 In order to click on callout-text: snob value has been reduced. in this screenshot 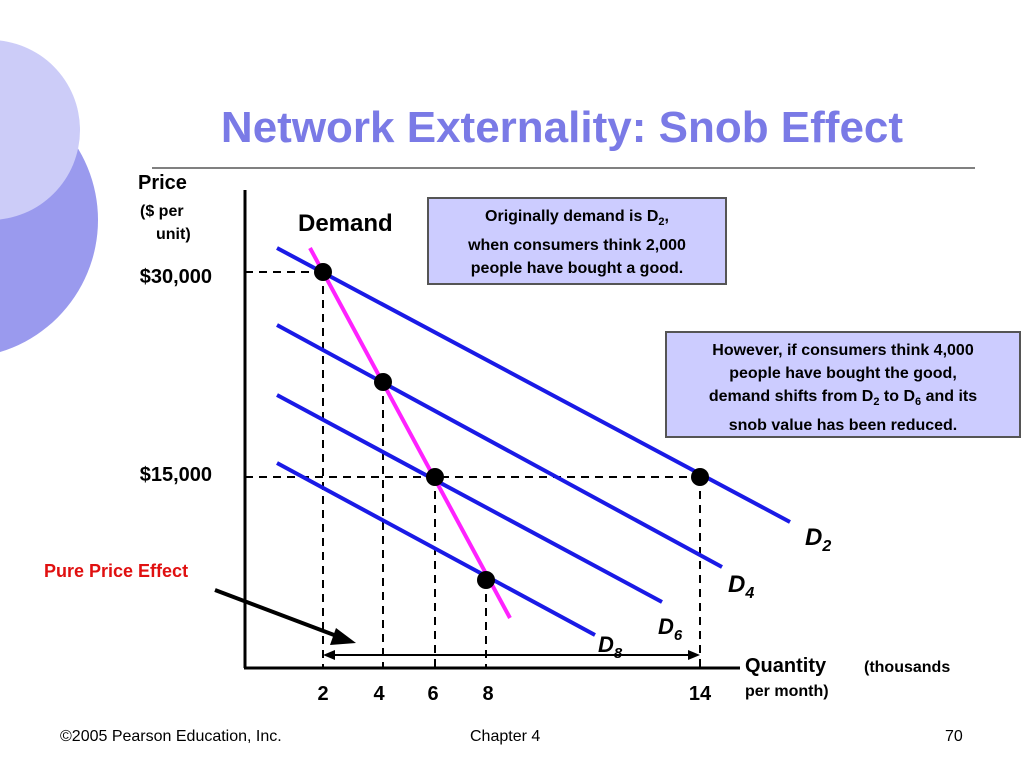, I will do `click(843, 426)`.